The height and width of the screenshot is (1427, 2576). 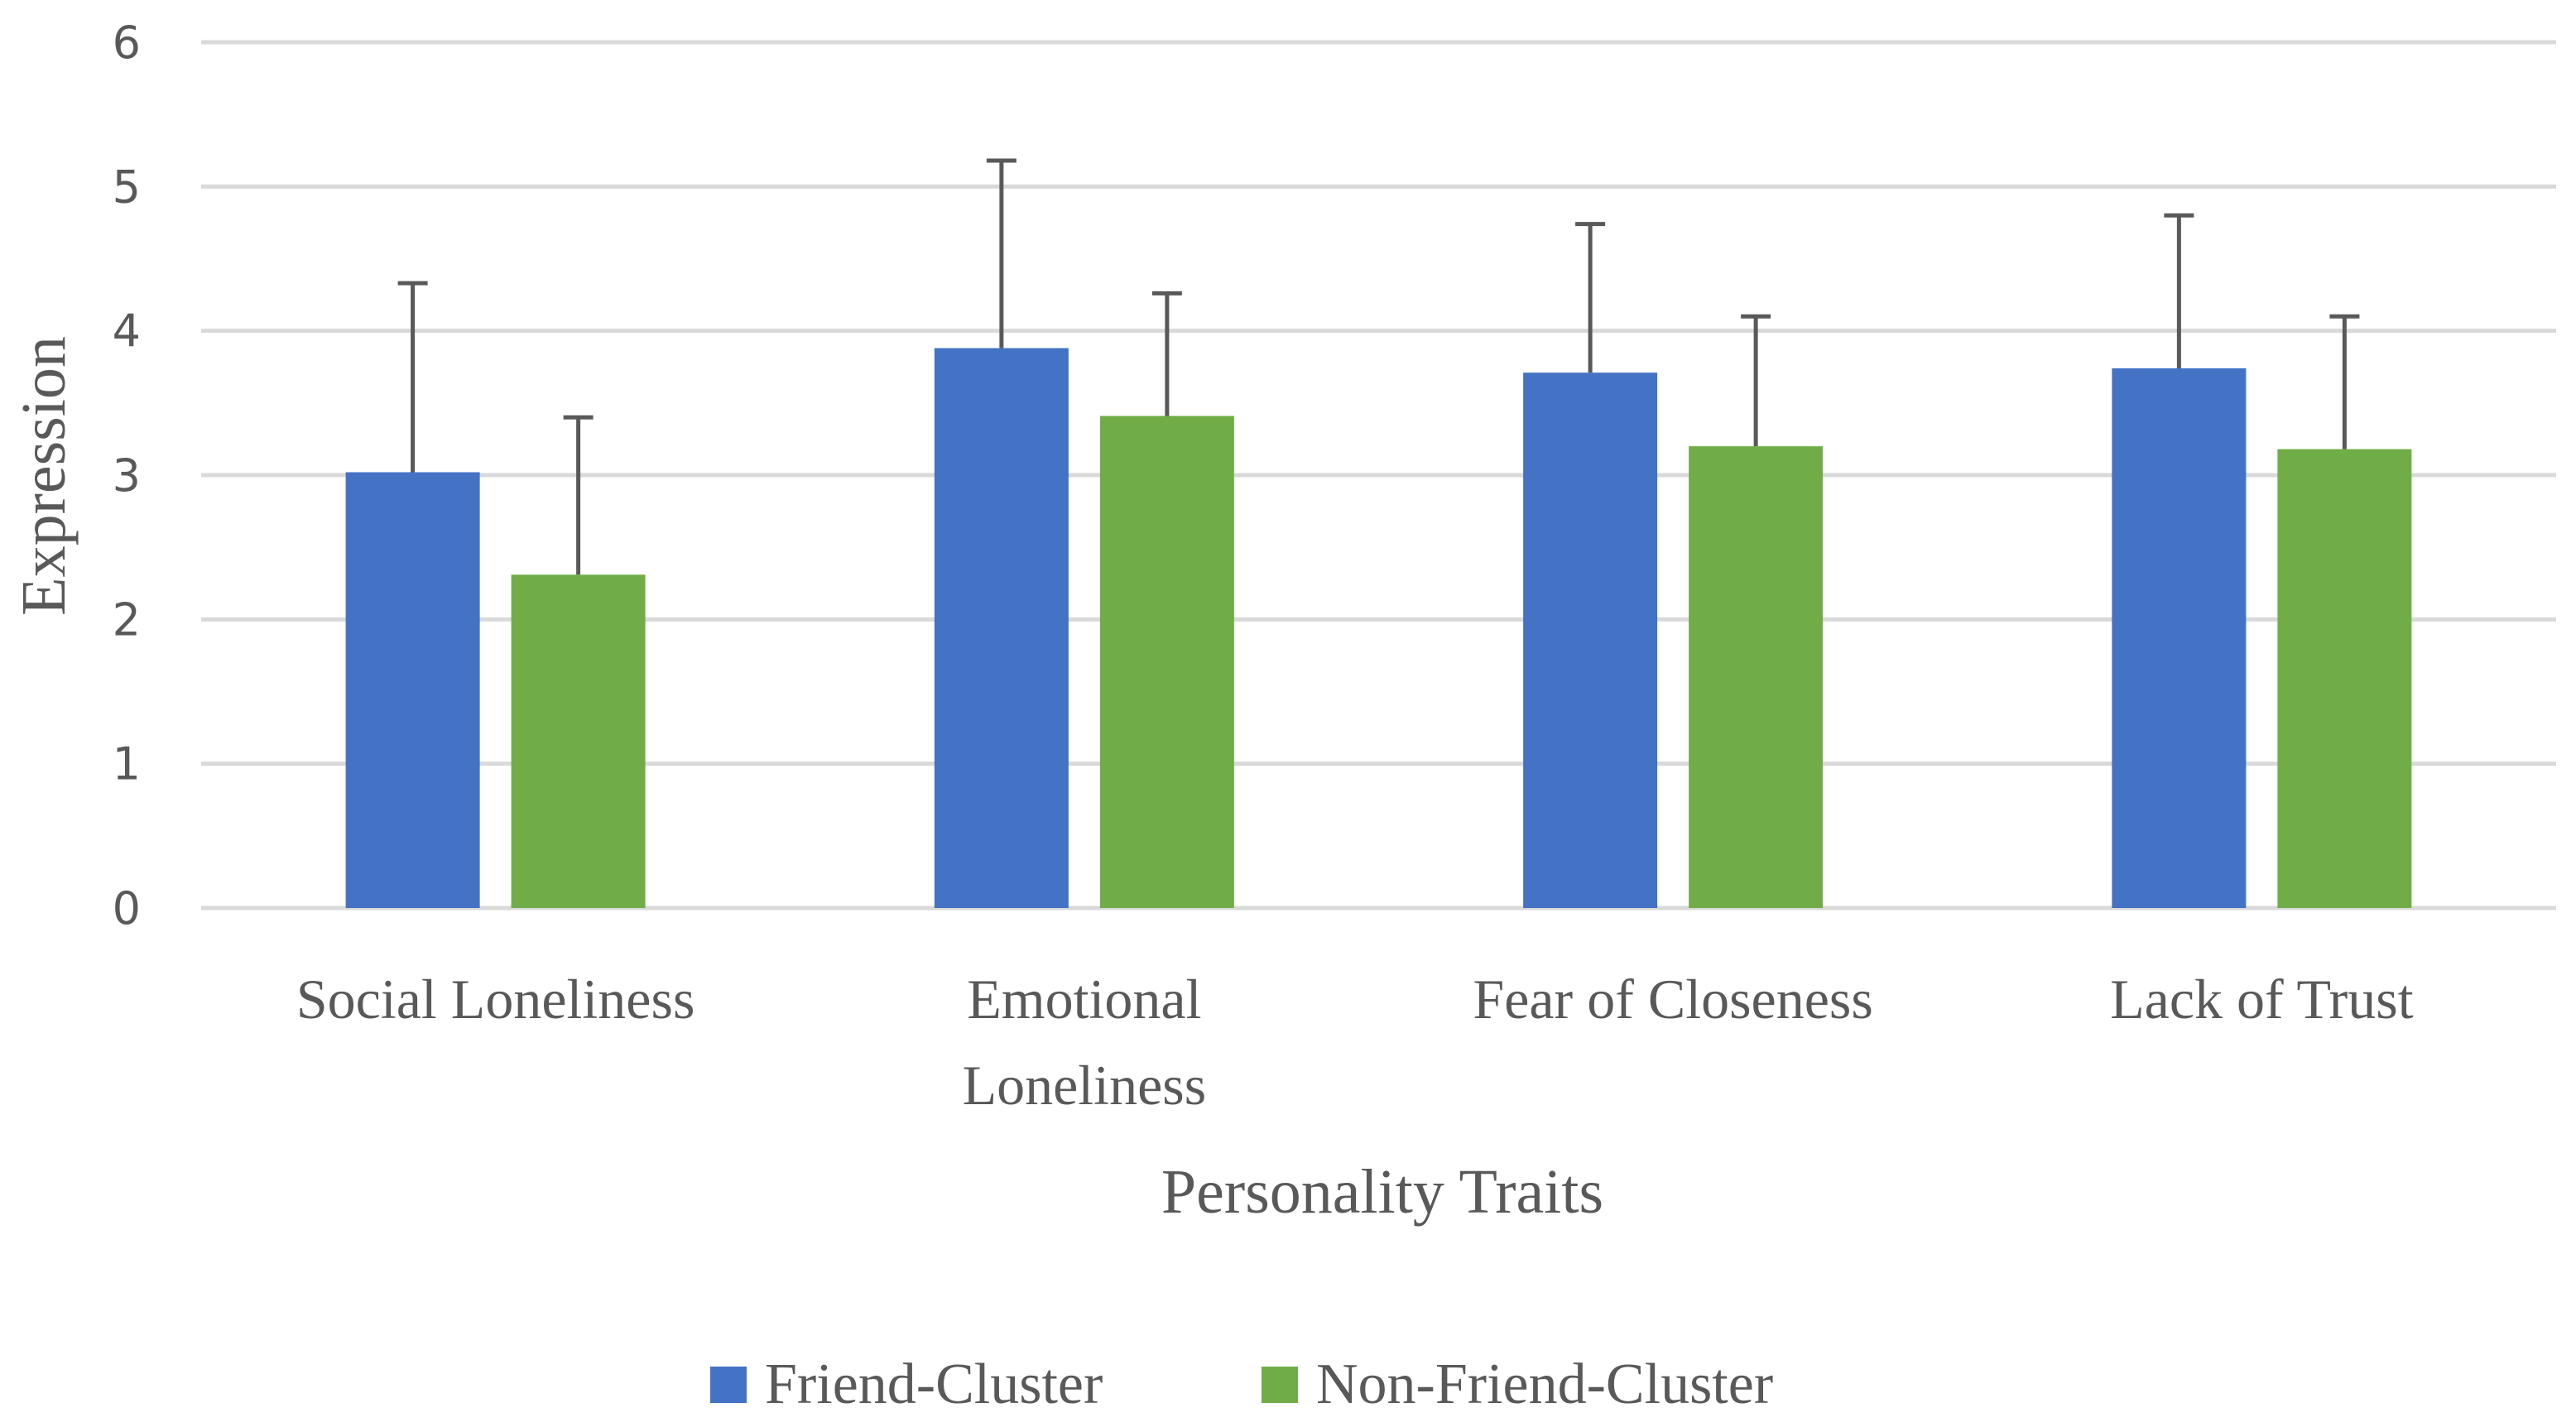 What do you see at coordinates (1544, 1384) in the screenshot?
I see `legend-label: Non-Friend-Cluster` at bounding box center [1544, 1384].